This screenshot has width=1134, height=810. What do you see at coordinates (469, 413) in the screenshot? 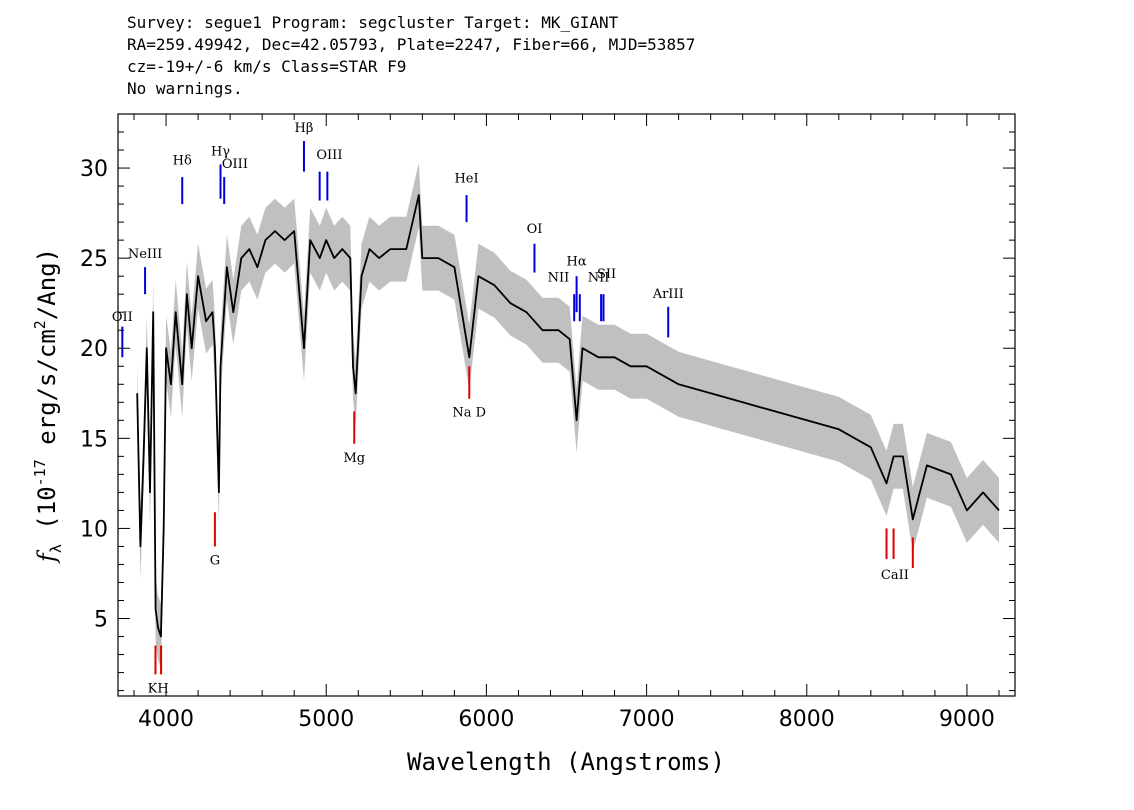
I see `spectral-line-label: Na D` at bounding box center [469, 413].